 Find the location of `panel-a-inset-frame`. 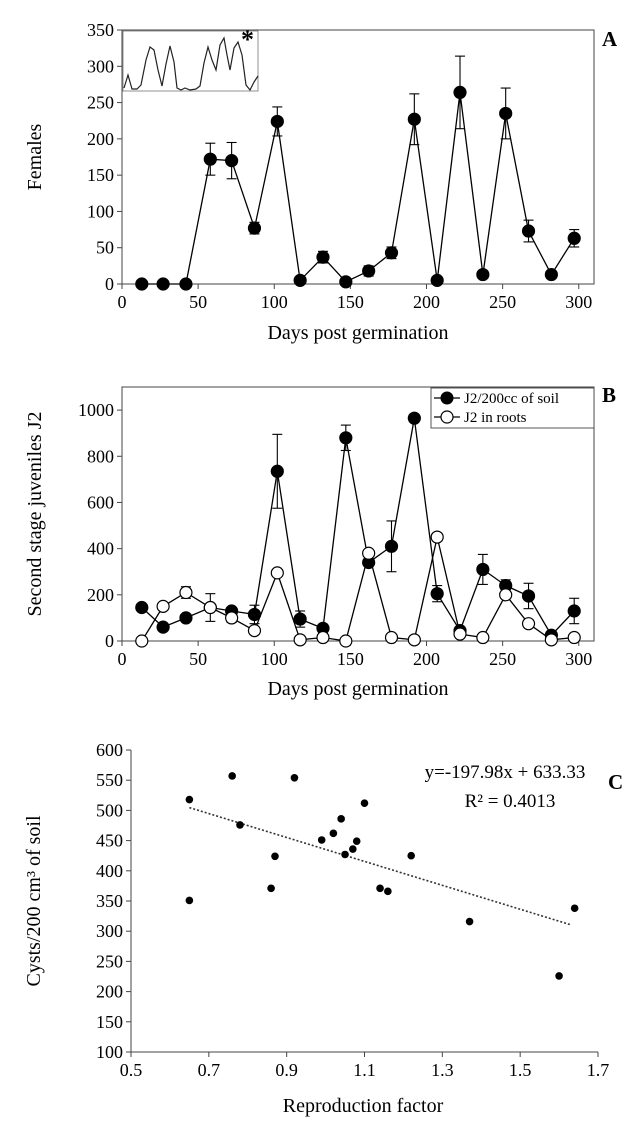

panel-a-inset-frame is located at coordinates (190, 61).